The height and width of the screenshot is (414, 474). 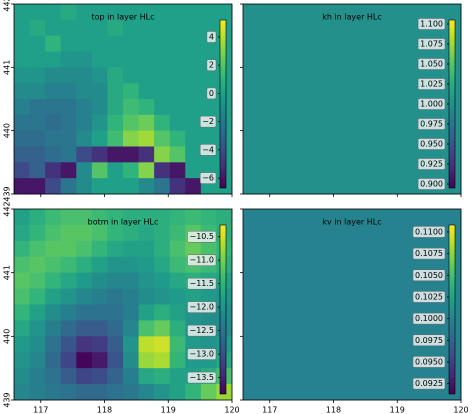 I want to click on panel-title: kh in layer HLc, so click(x=352, y=17).